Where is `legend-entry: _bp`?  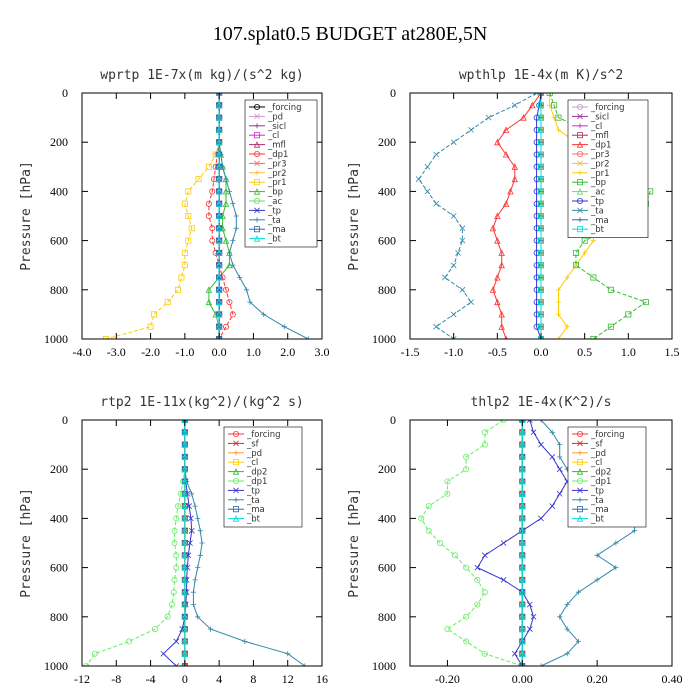 legend-entry: _bp is located at coordinates (275, 193).